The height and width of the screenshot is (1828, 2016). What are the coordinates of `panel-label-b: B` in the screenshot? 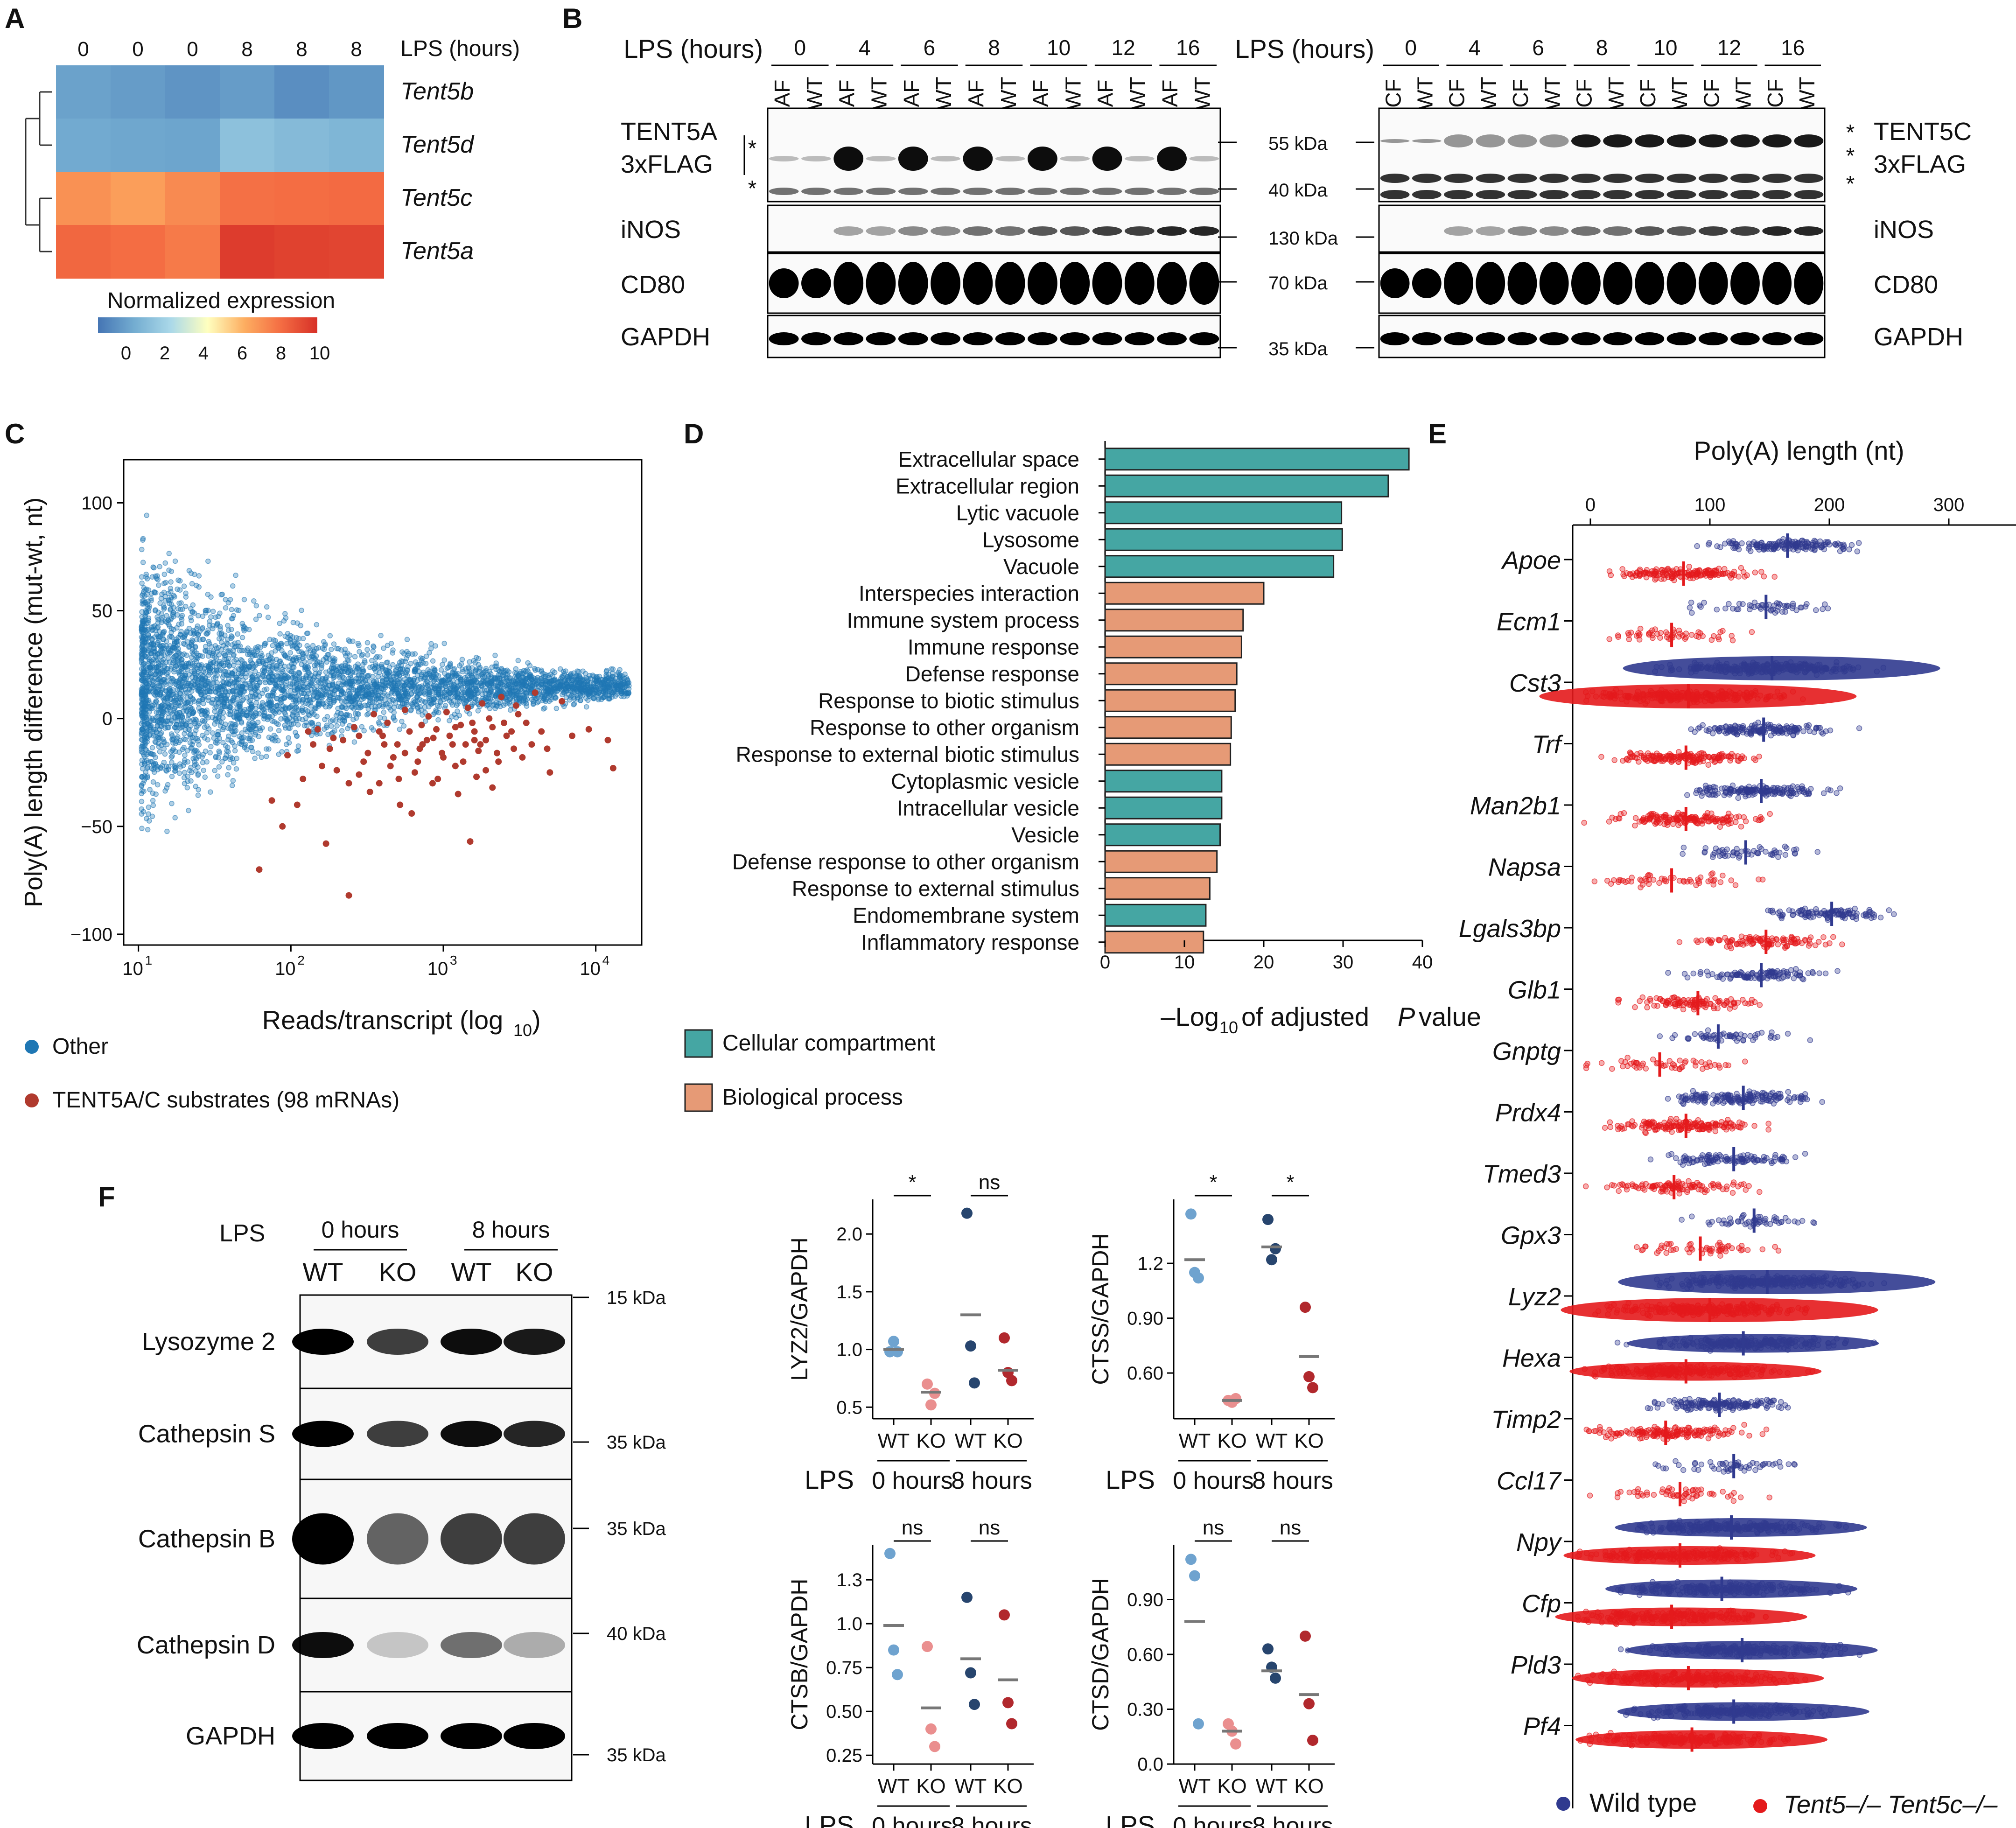 It's located at (572, 18).